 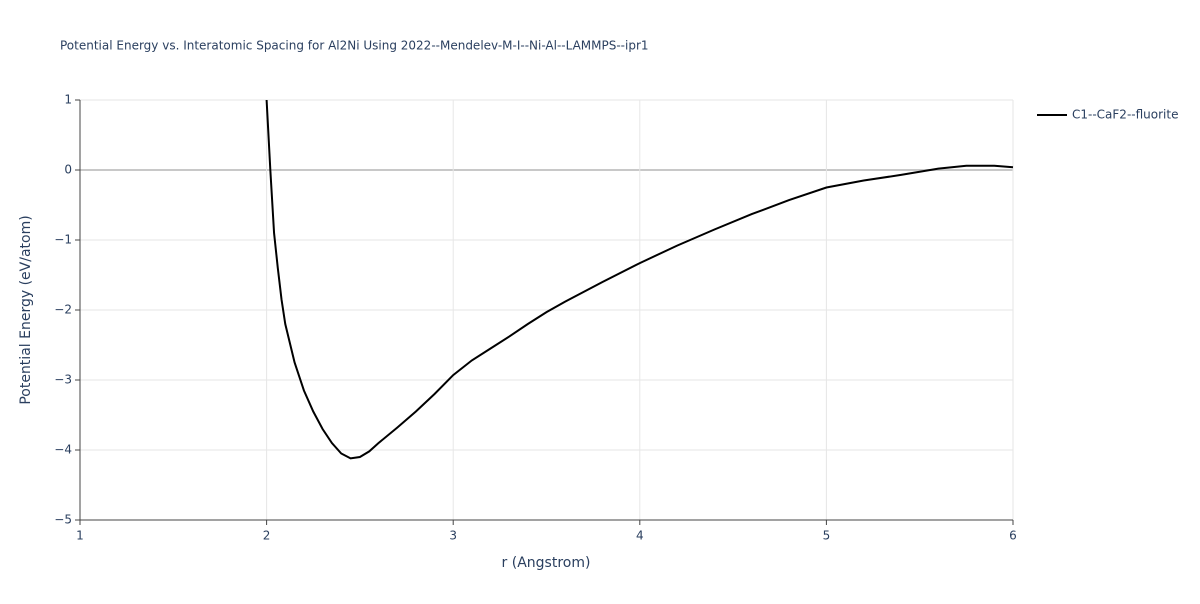 I want to click on y-tick-label: −3, so click(x=63, y=380).